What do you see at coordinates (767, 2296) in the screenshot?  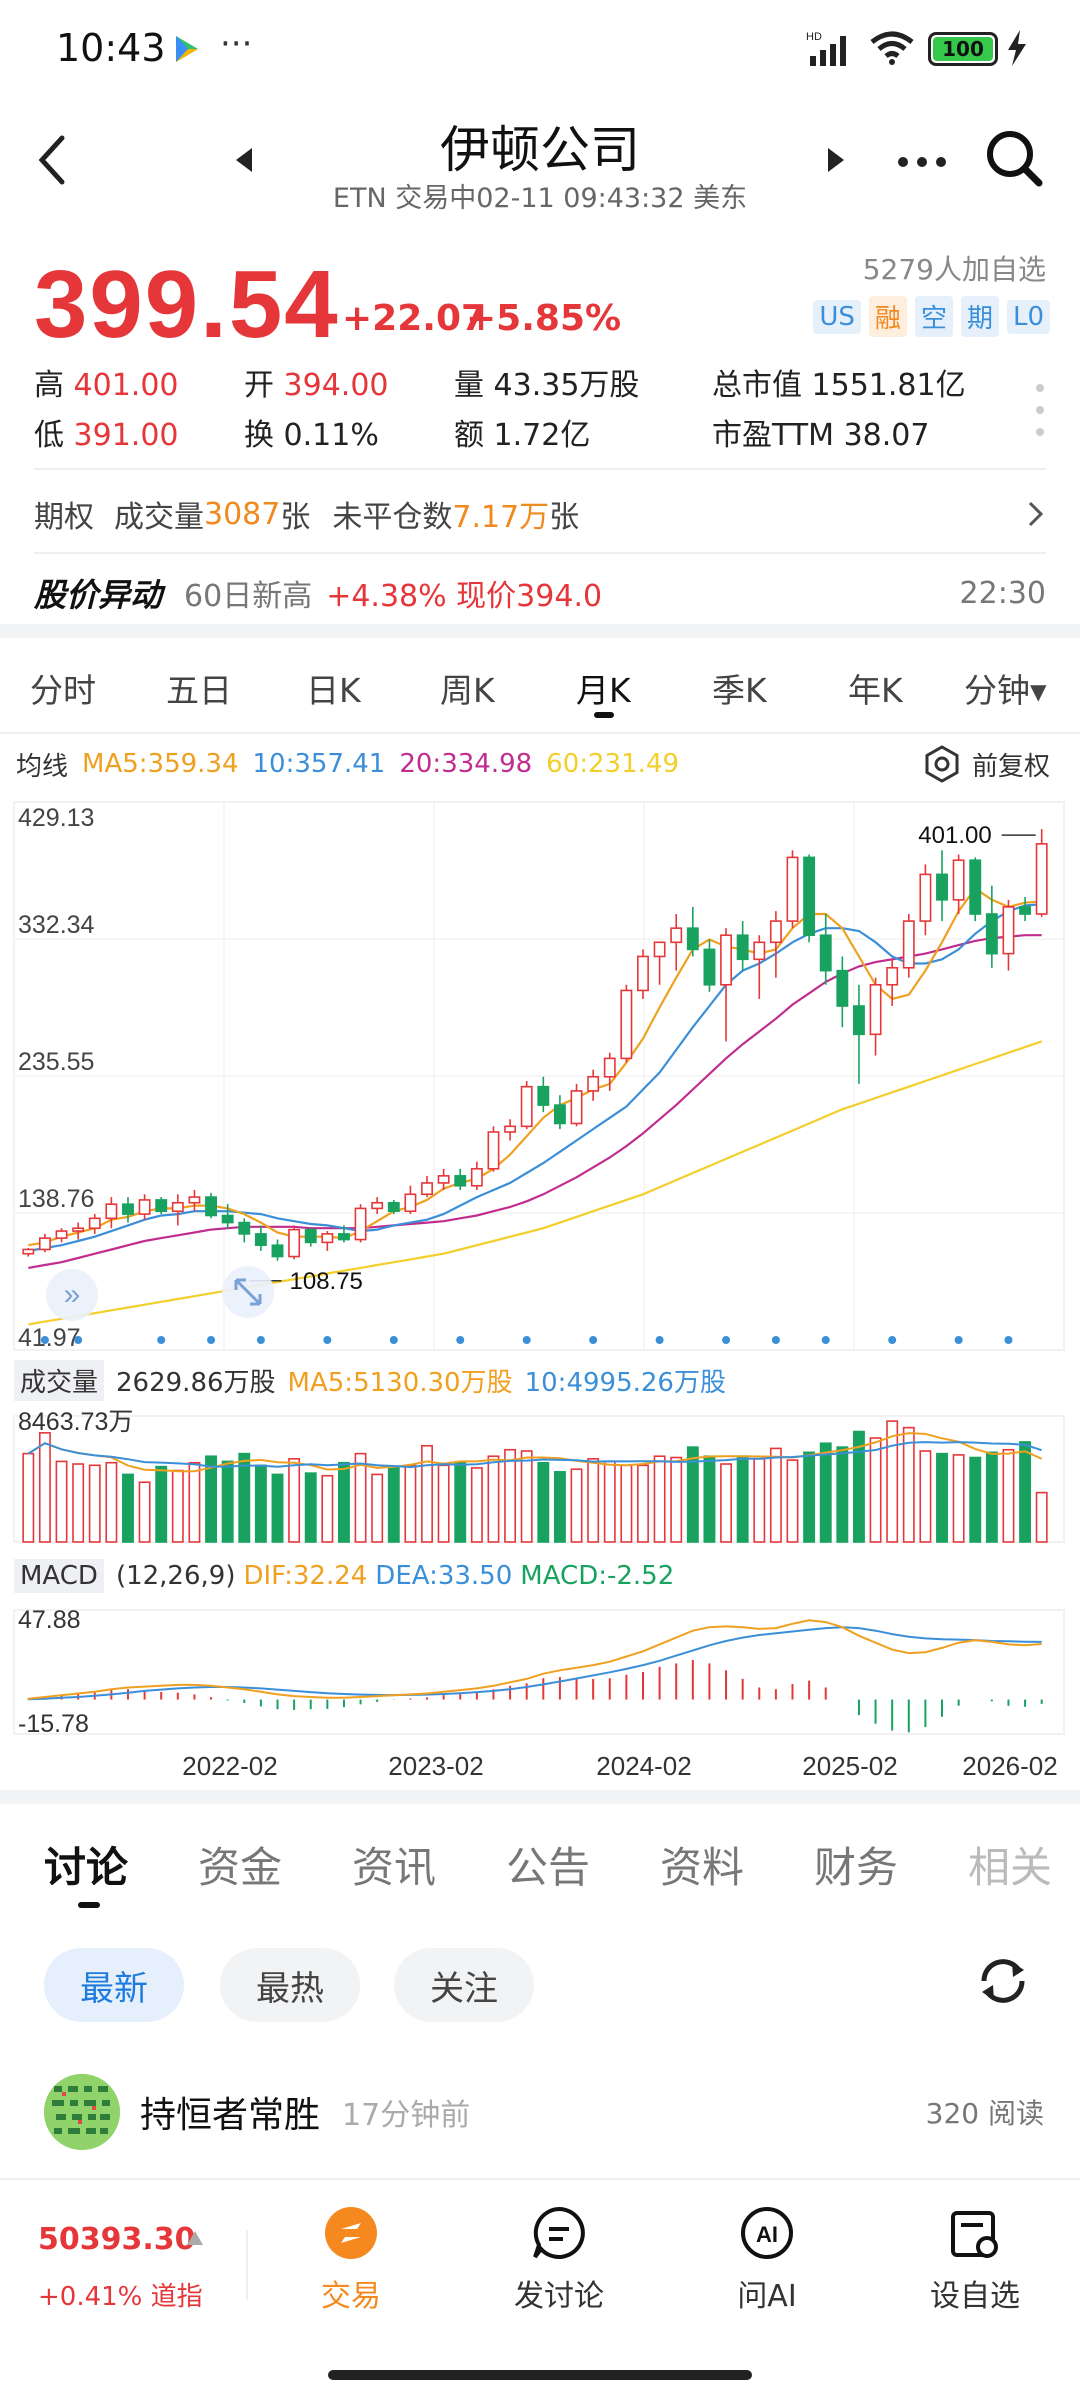 I see `nav-ask-ai-label: 问AI` at bounding box center [767, 2296].